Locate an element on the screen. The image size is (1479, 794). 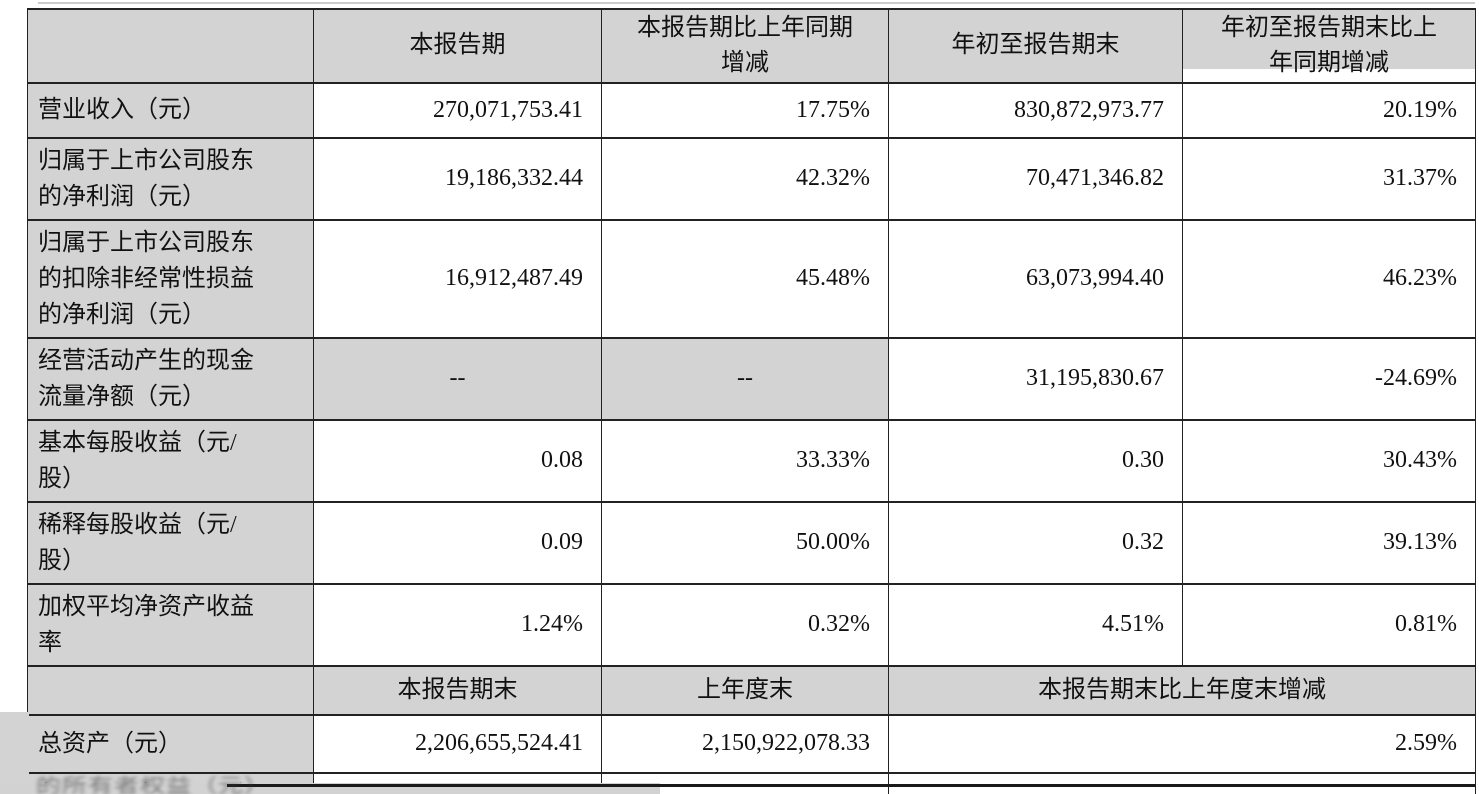
value-cell: -24.69% is located at coordinates (1329, 378).